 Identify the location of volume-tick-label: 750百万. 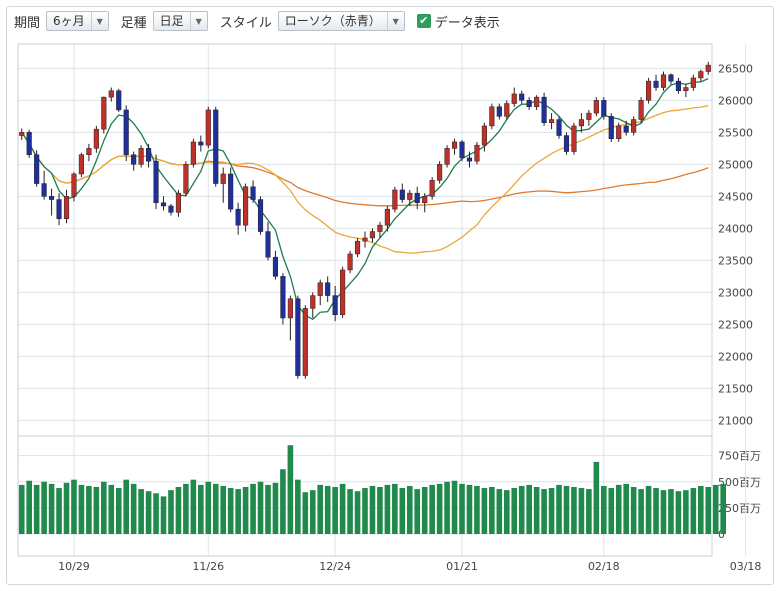
(739, 456).